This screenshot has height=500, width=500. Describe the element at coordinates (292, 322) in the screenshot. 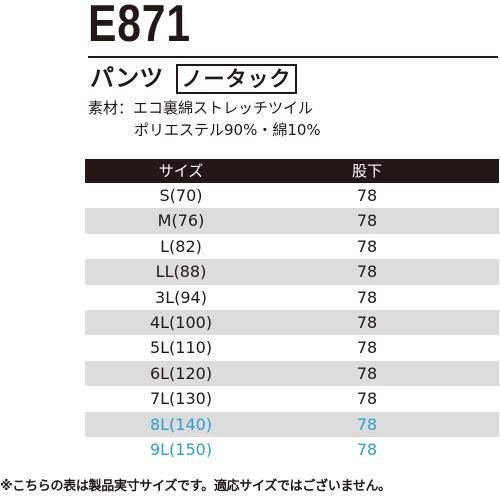

I see `table-row: 4L(100) 78` at that location.